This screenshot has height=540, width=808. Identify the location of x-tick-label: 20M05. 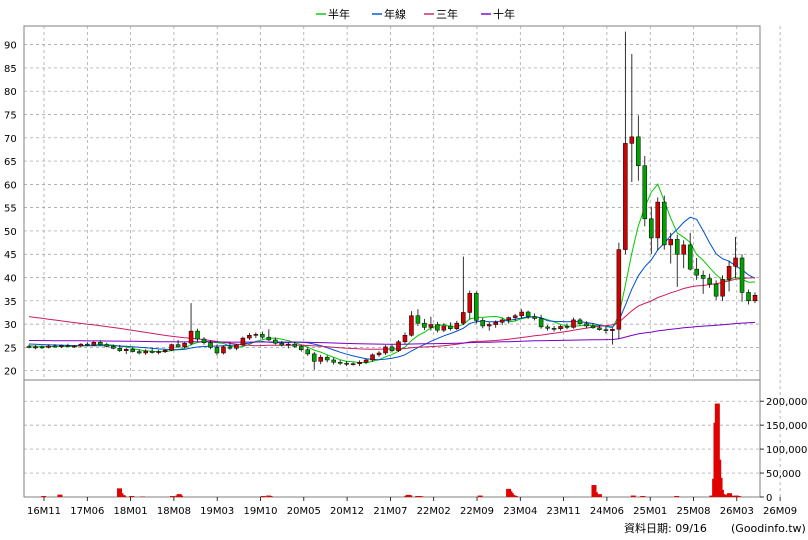
(304, 511).